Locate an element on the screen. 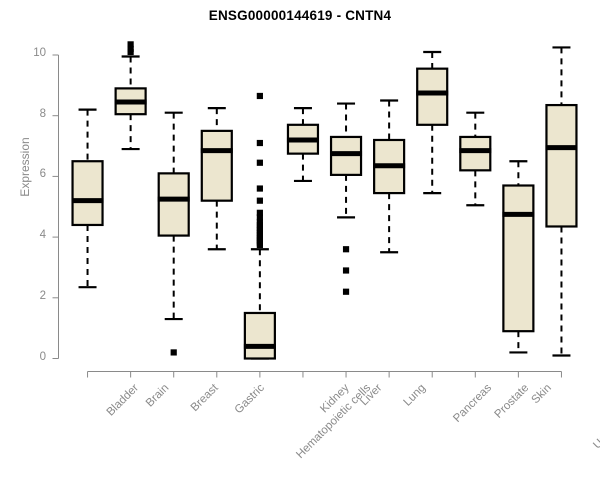 The height and width of the screenshot is (500, 600). boxplot-prostate is located at coordinates (475, 159).